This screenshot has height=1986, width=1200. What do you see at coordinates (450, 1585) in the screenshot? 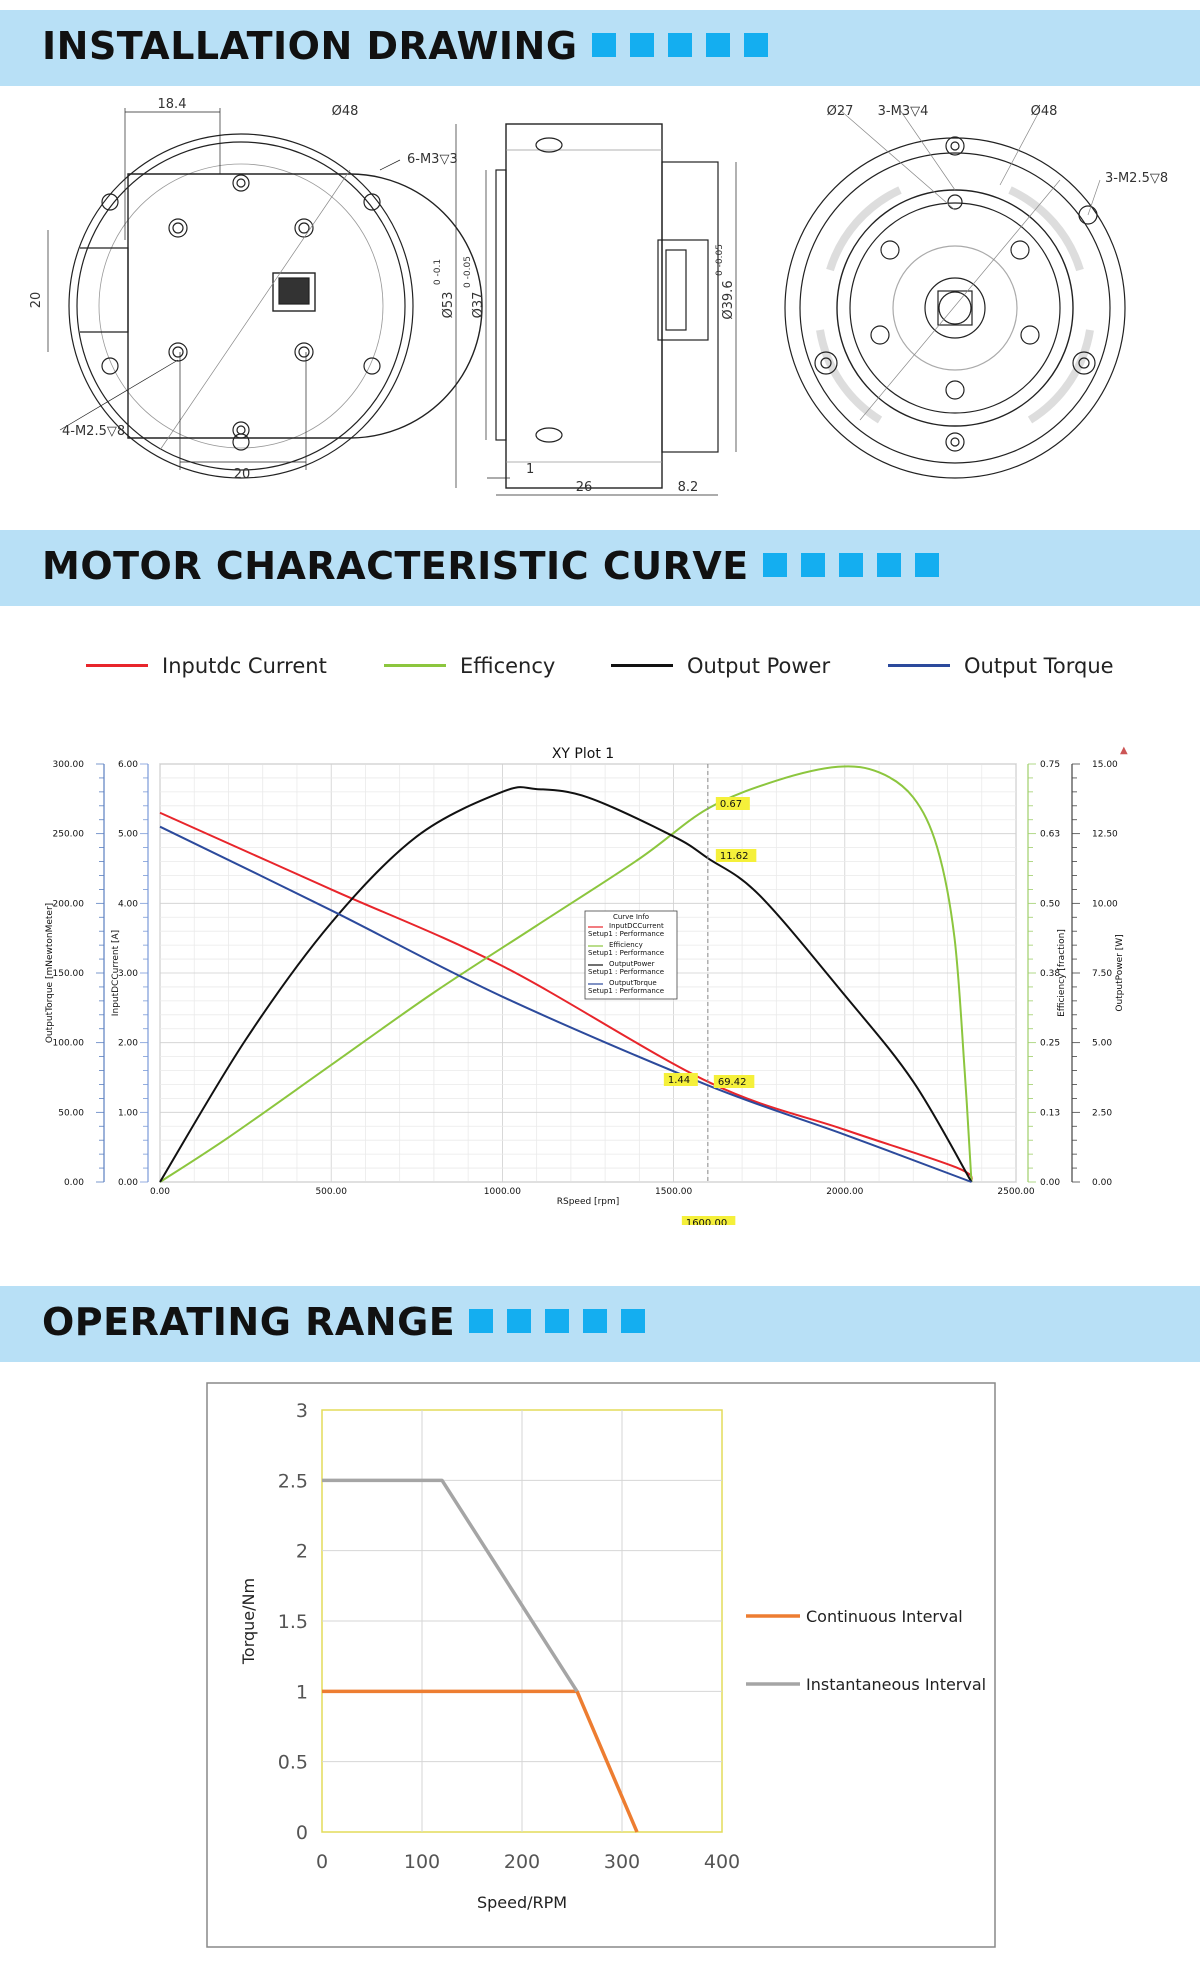
I see `series-line-instantaneous-interval` at bounding box center [450, 1585].